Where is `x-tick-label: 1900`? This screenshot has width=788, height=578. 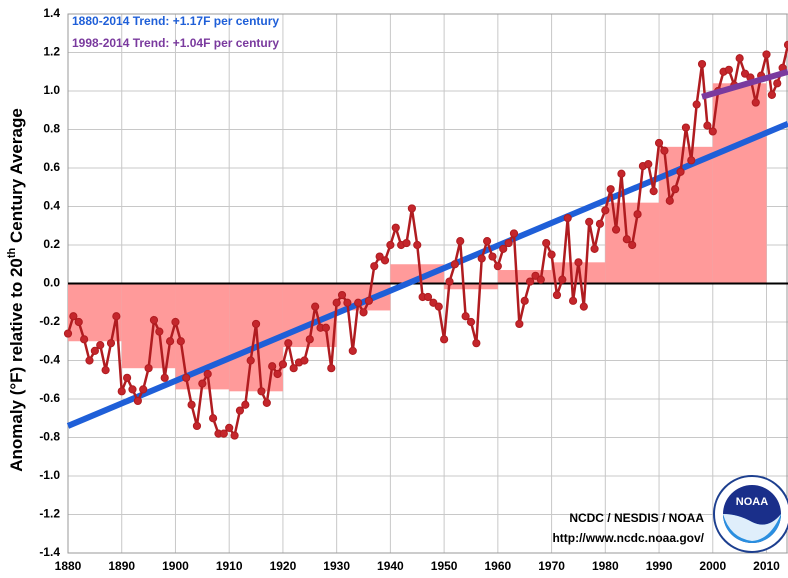
x-tick-label: 1900 is located at coordinates (175, 566).